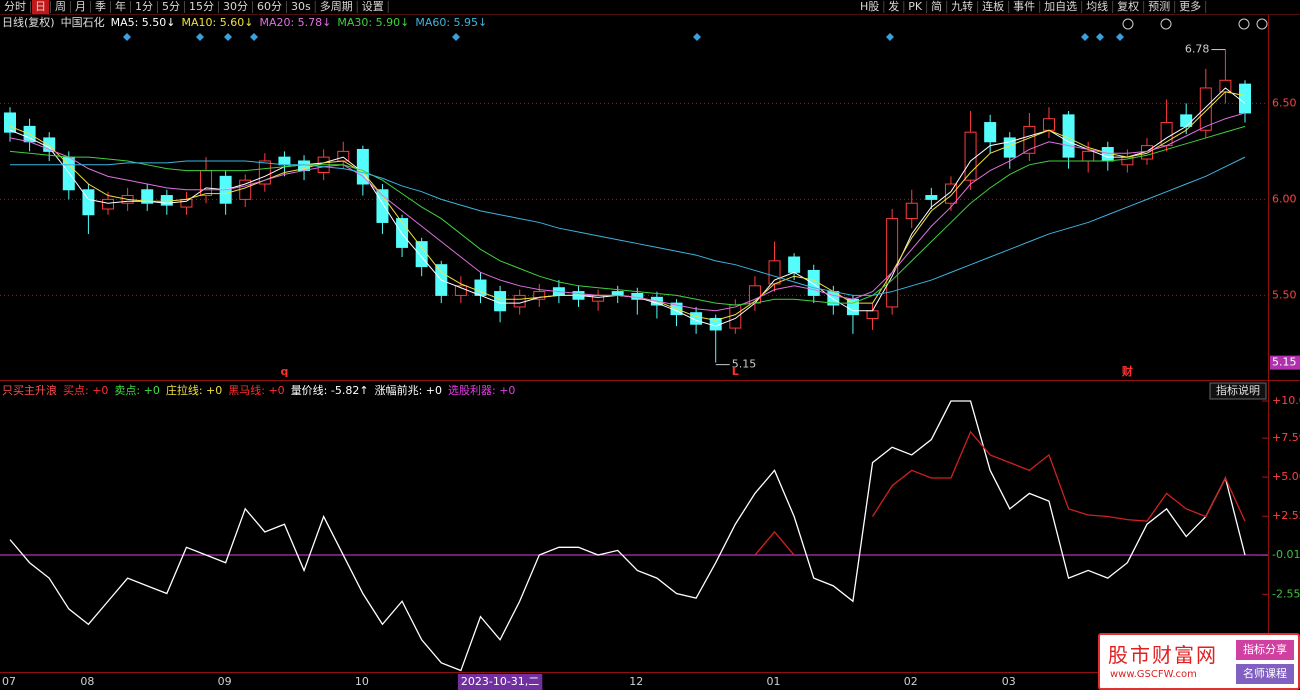 This screenshot has width=1300, height=690. I want to click on toolbar-button: 1分, so click(144, 6).